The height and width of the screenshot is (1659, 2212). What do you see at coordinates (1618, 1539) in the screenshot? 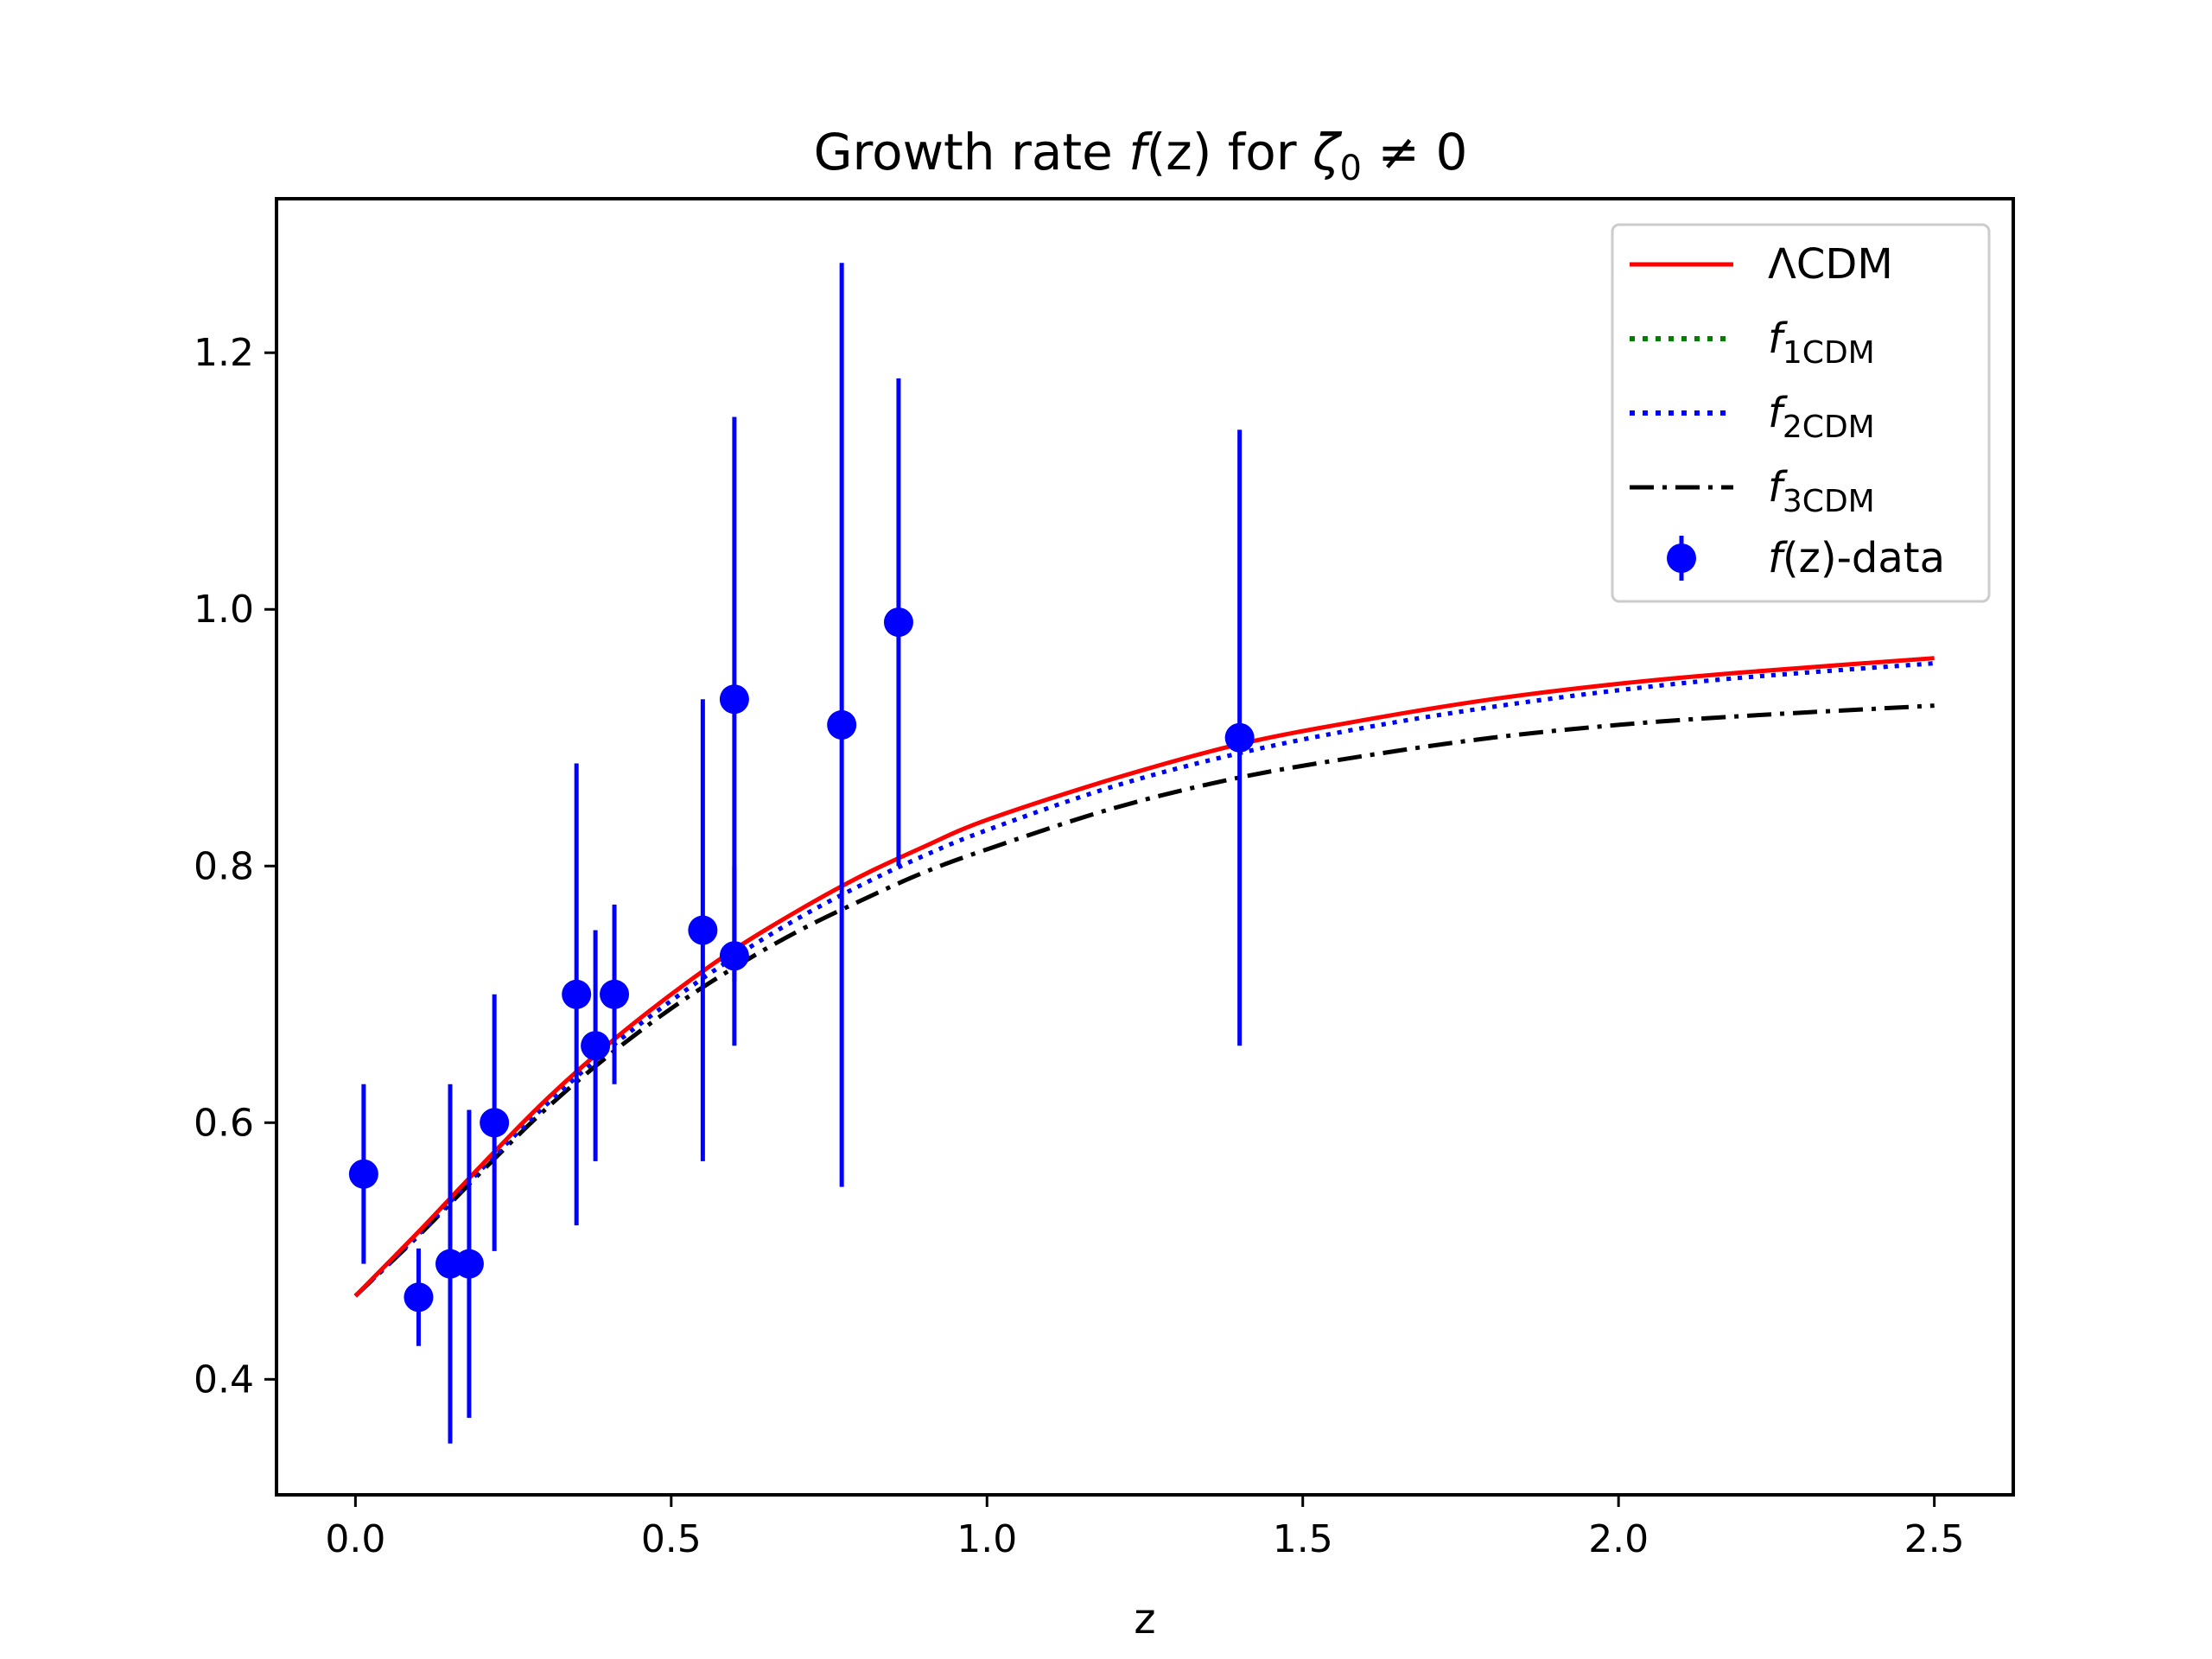
I see `x-tick-label: 2.0` at bounding box center [1618, 1539].